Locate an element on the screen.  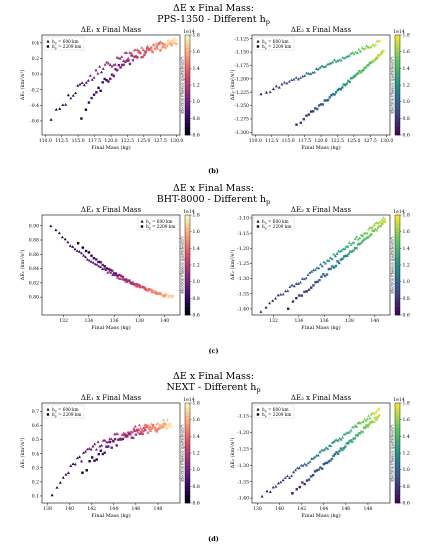
colorbar-tick-label: 1.6 is located at coordinates (406, 420).